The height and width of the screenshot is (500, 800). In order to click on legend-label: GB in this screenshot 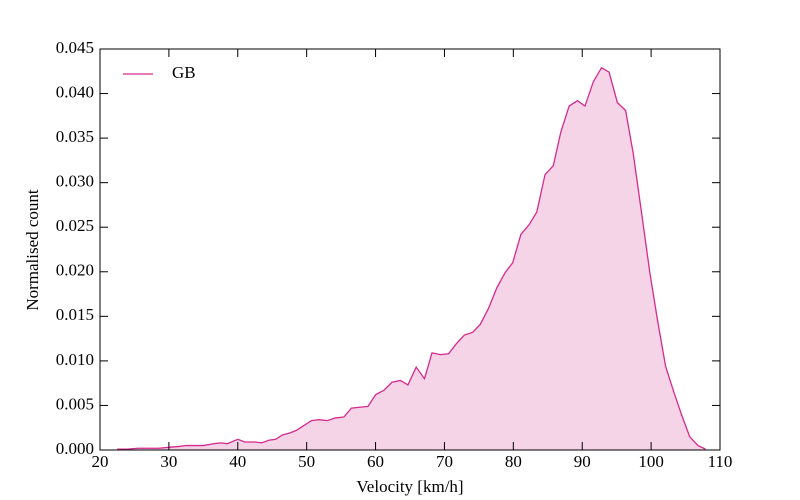, I will do `click(184, 72)`.